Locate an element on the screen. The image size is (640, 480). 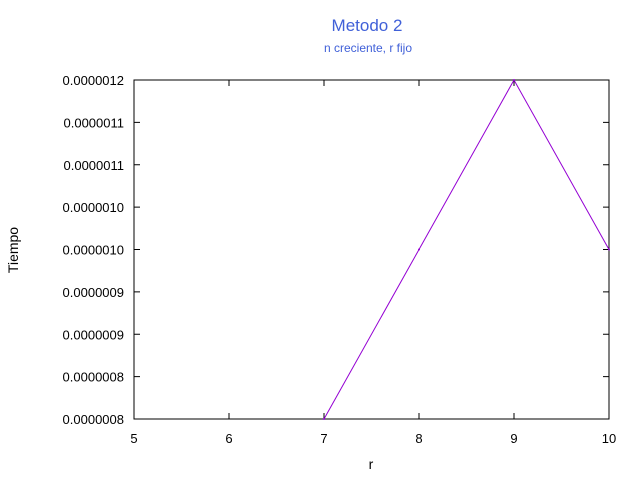
x-tick-label: 7 is located at coordinates (323, 438).